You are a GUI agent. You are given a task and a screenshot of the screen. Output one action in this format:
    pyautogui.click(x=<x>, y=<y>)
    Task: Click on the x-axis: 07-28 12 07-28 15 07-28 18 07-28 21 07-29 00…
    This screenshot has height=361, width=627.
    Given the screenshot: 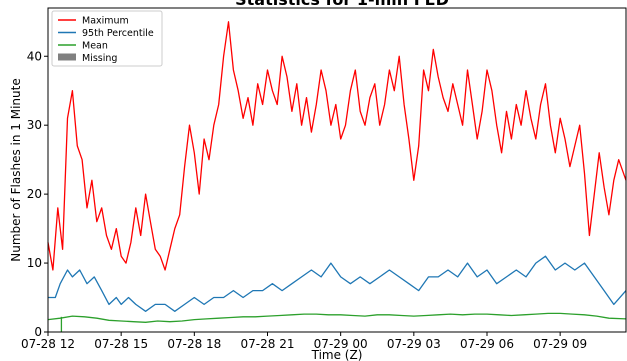 What is the action you would take?
    pyautogui.click(x=304, y=341)
    